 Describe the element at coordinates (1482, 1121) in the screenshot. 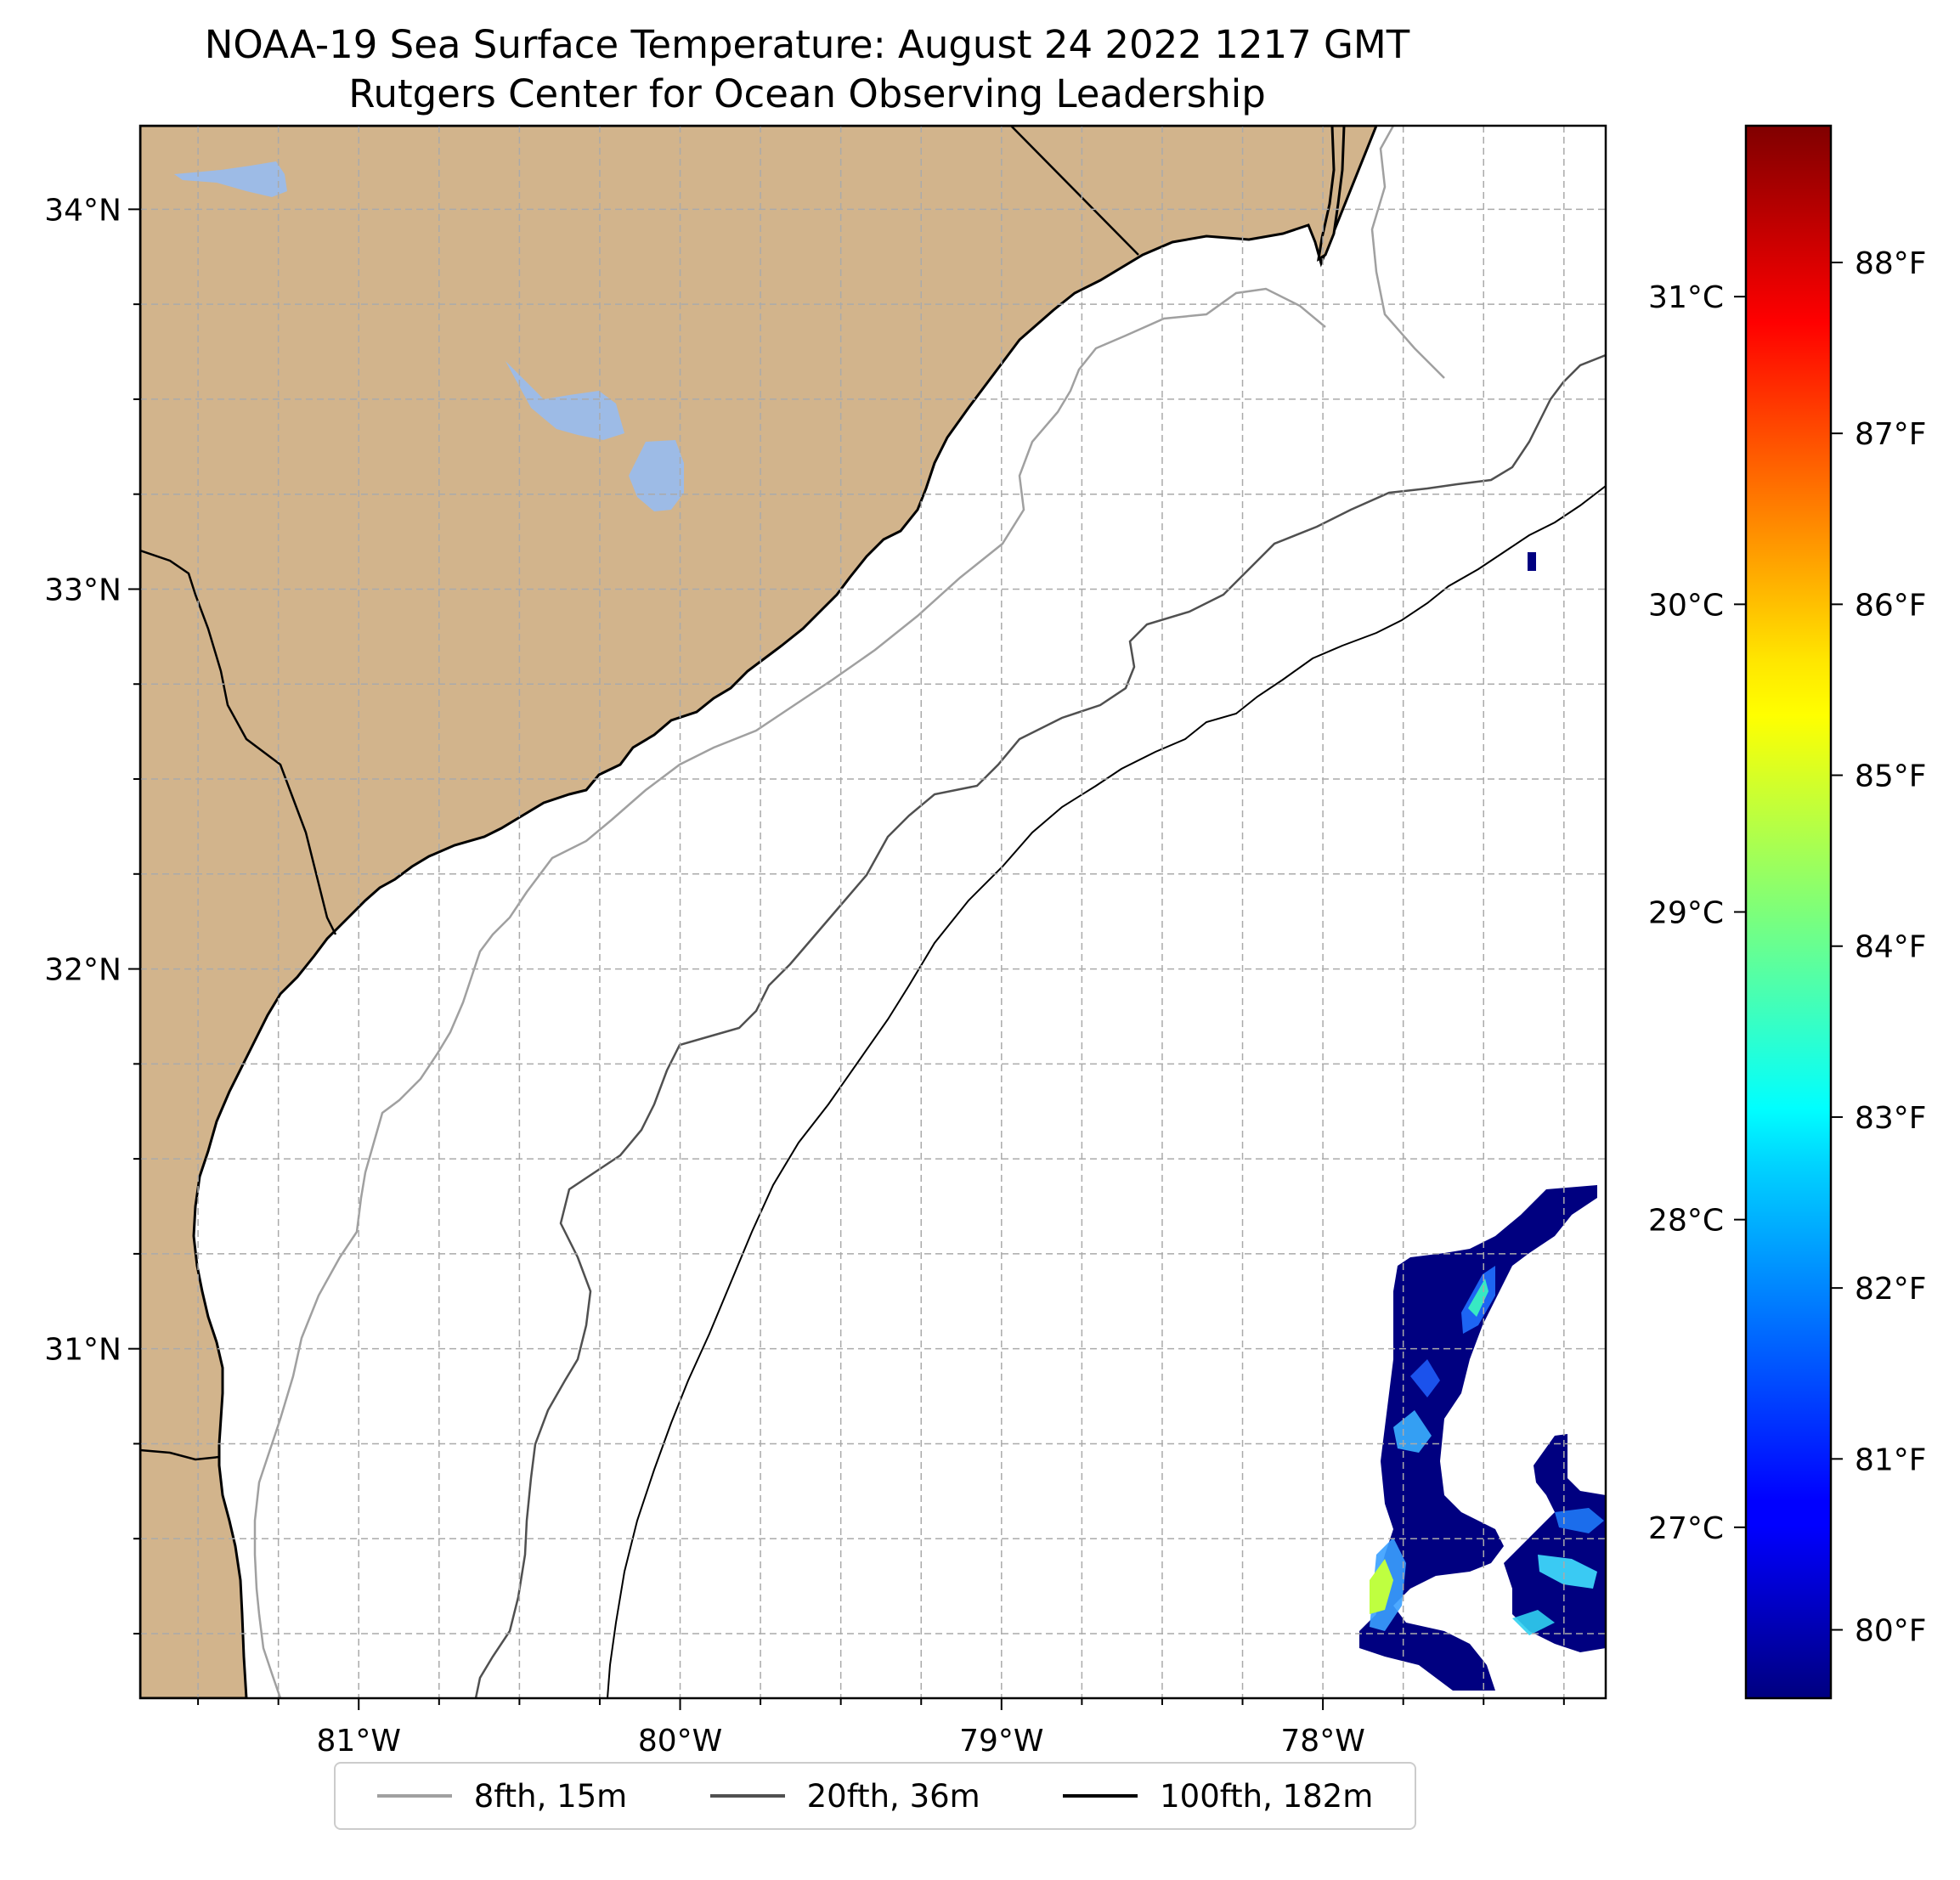

I see `sst-data` at that location.